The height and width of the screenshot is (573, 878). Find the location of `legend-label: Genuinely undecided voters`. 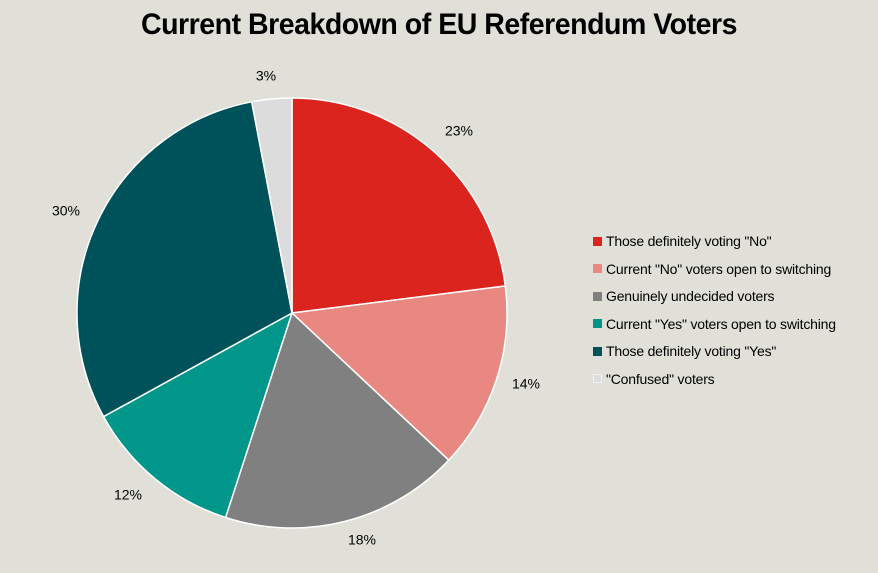

legend-label: Genuinely undecided voters is located at coordinates (690, 296).